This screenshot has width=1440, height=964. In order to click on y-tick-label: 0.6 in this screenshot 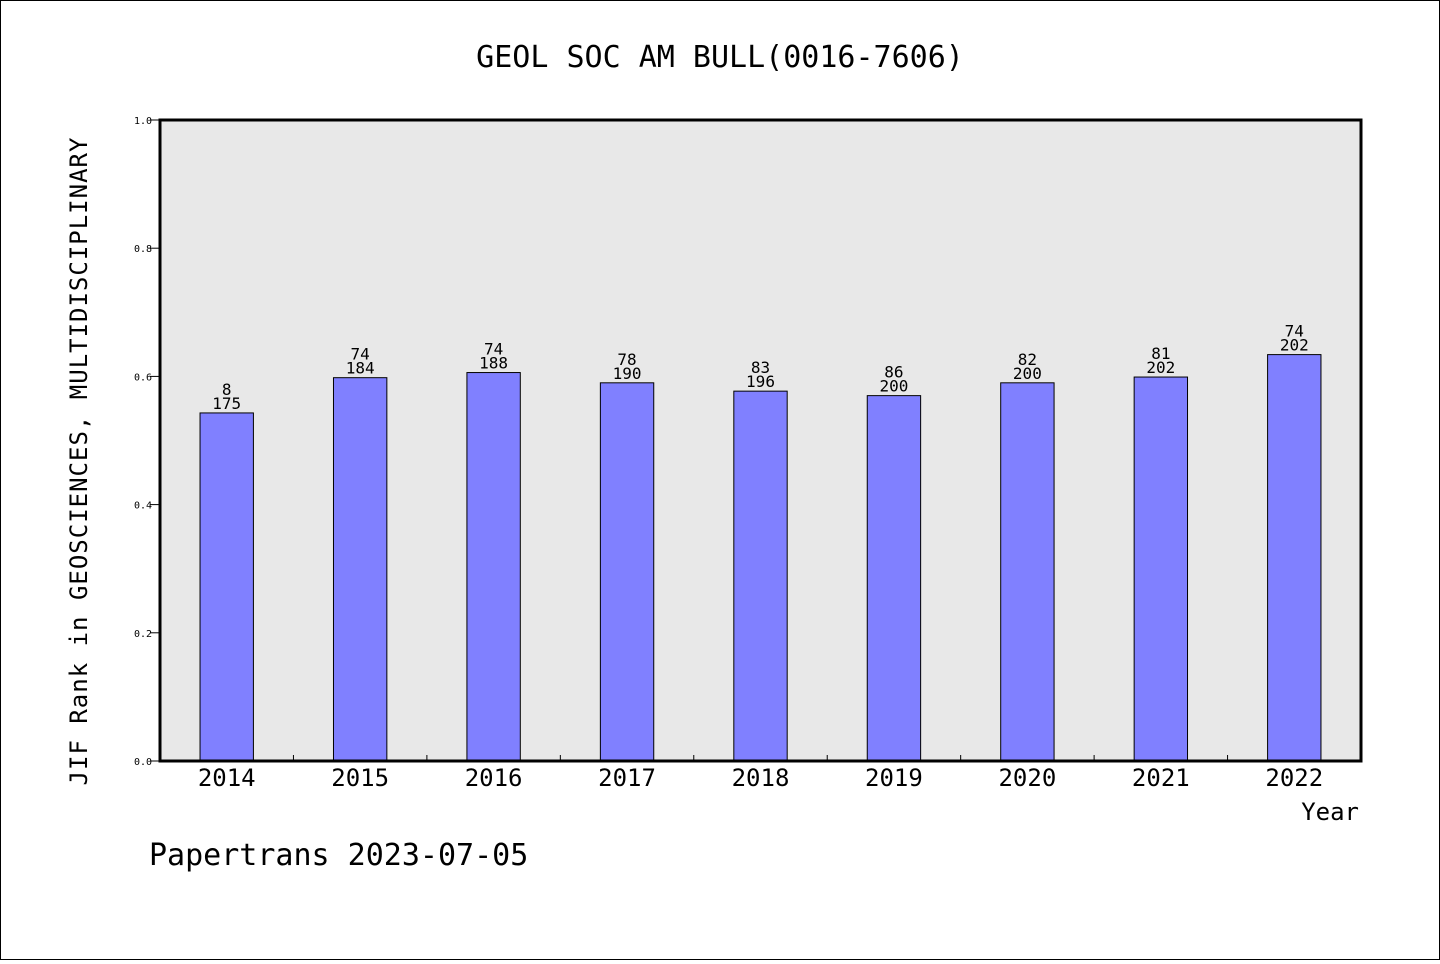, I will do `click(143, 377)`.